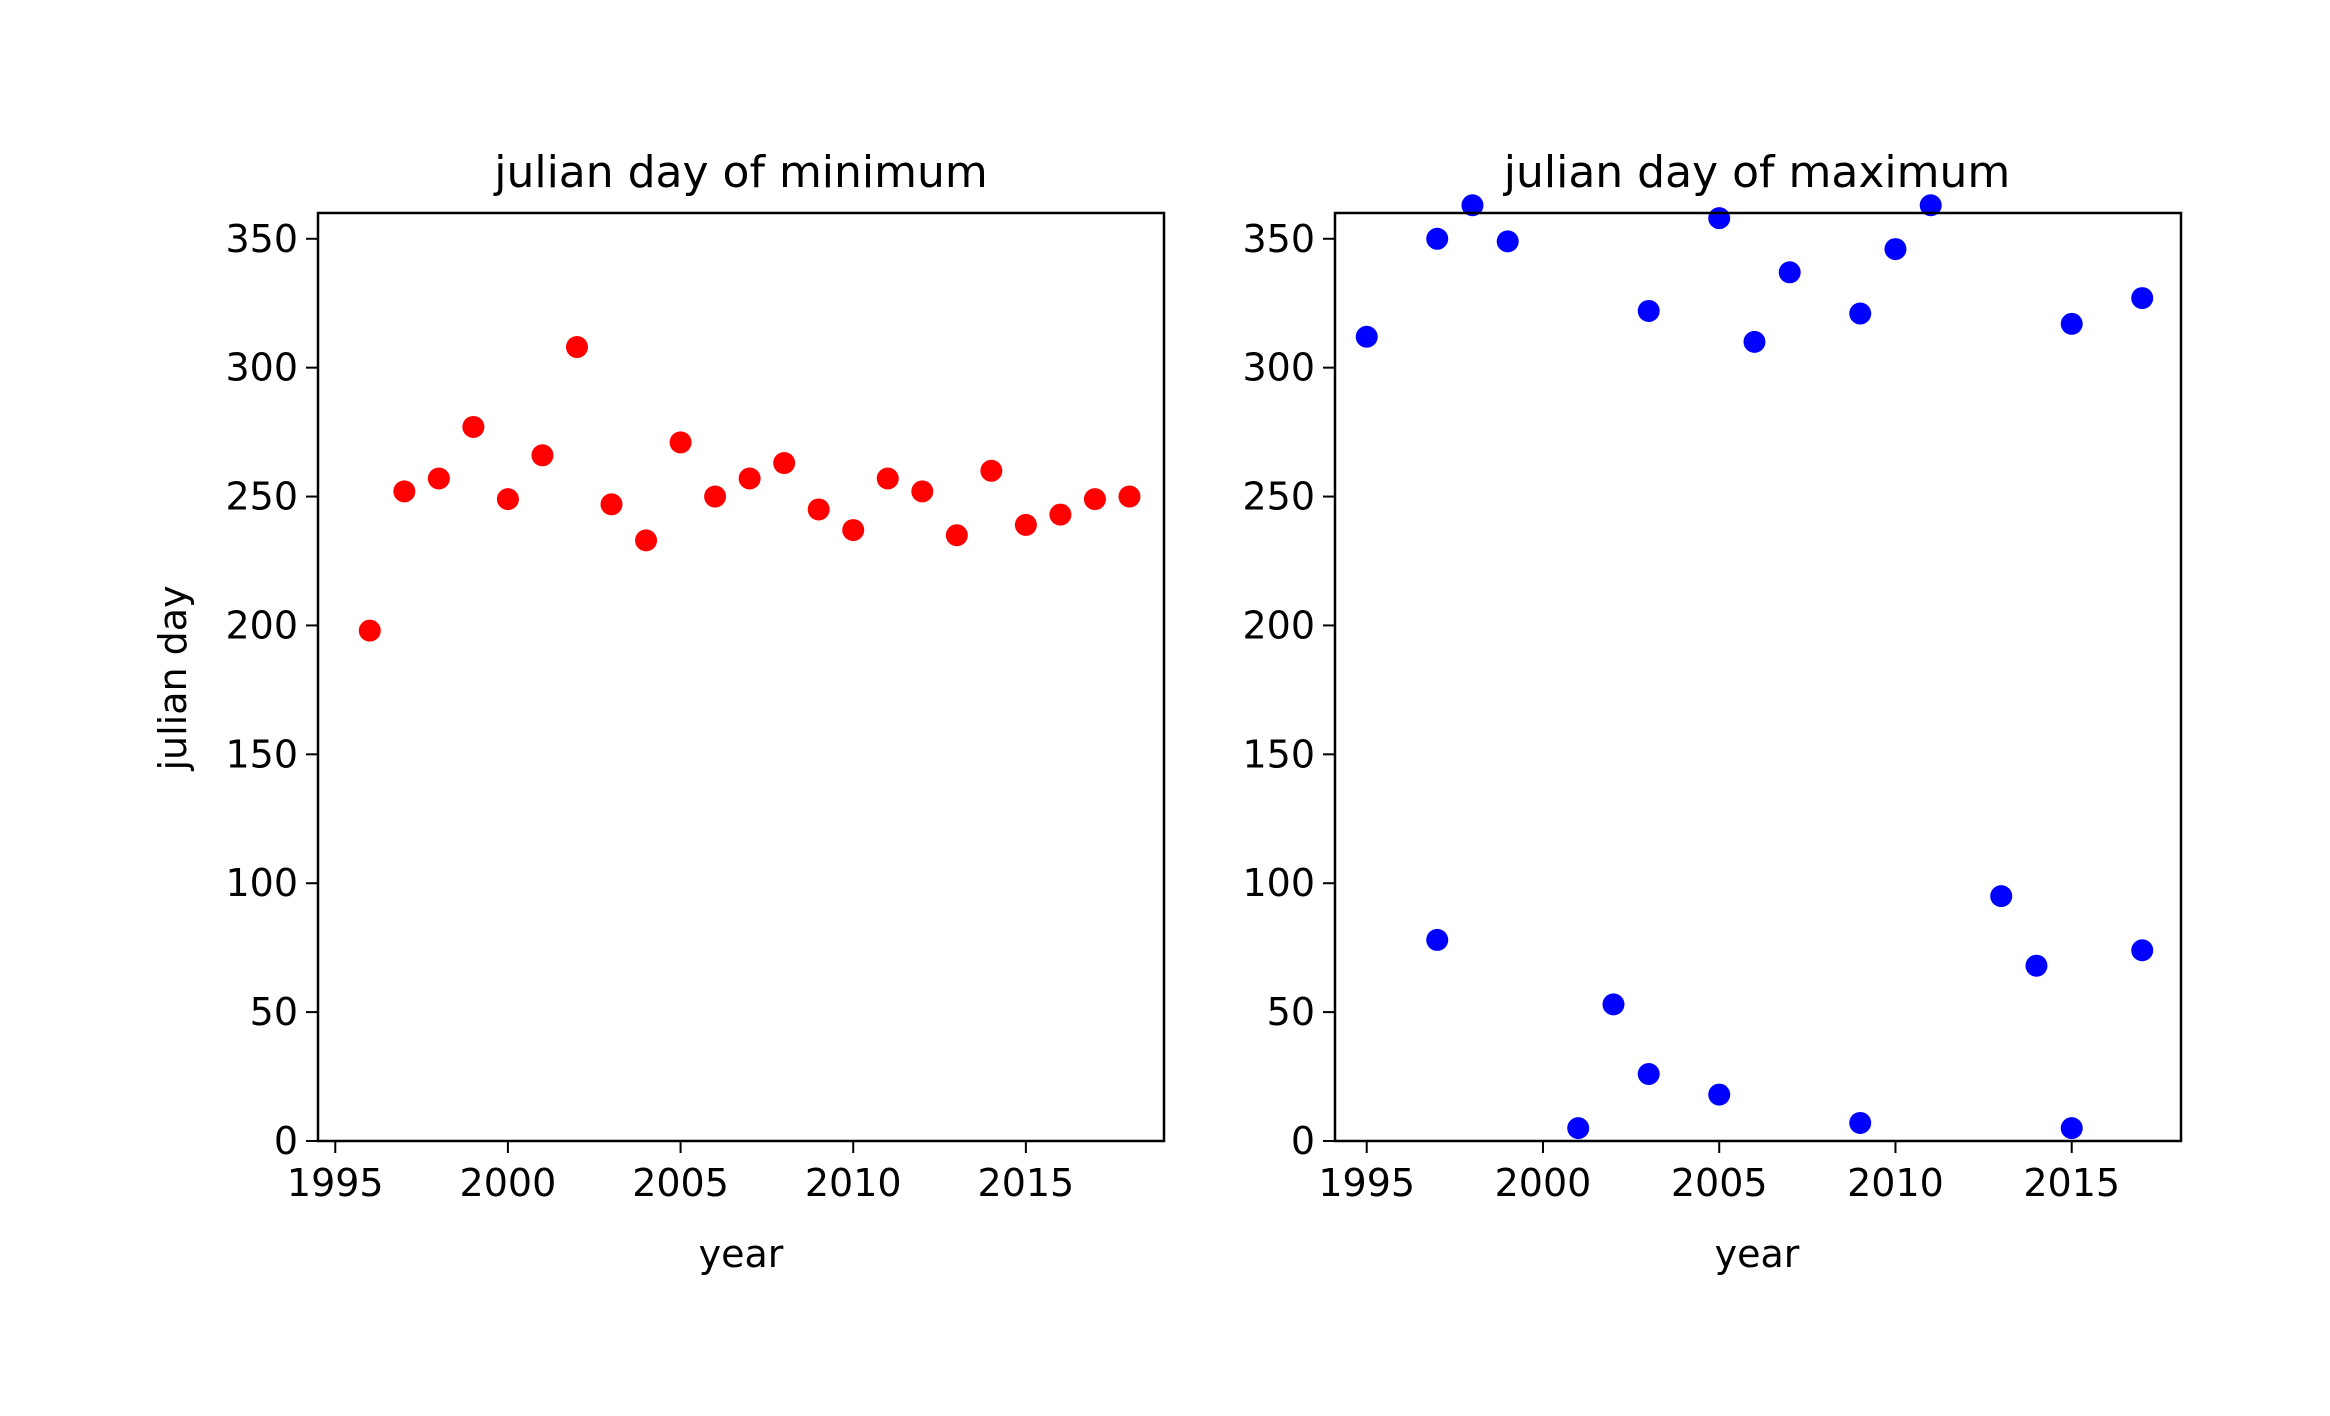  What do you see at coordinates (1719, 1183) in the screenshot?
I see `max-x-tick-label: 2005` at bounding box center [1719, 1183].